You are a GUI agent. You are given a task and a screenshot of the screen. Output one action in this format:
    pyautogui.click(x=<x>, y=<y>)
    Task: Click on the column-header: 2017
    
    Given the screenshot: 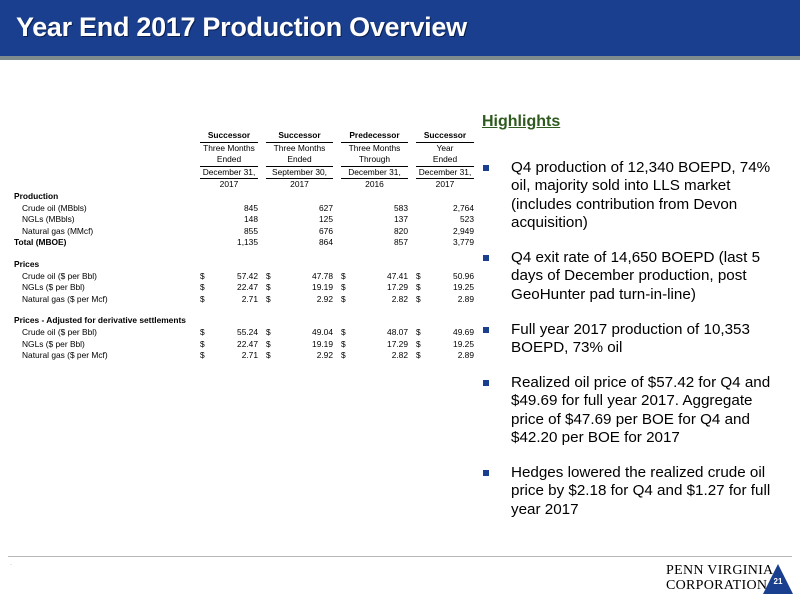 What is the action you would take?
    pyautogui.click(x=229, y=184)
    